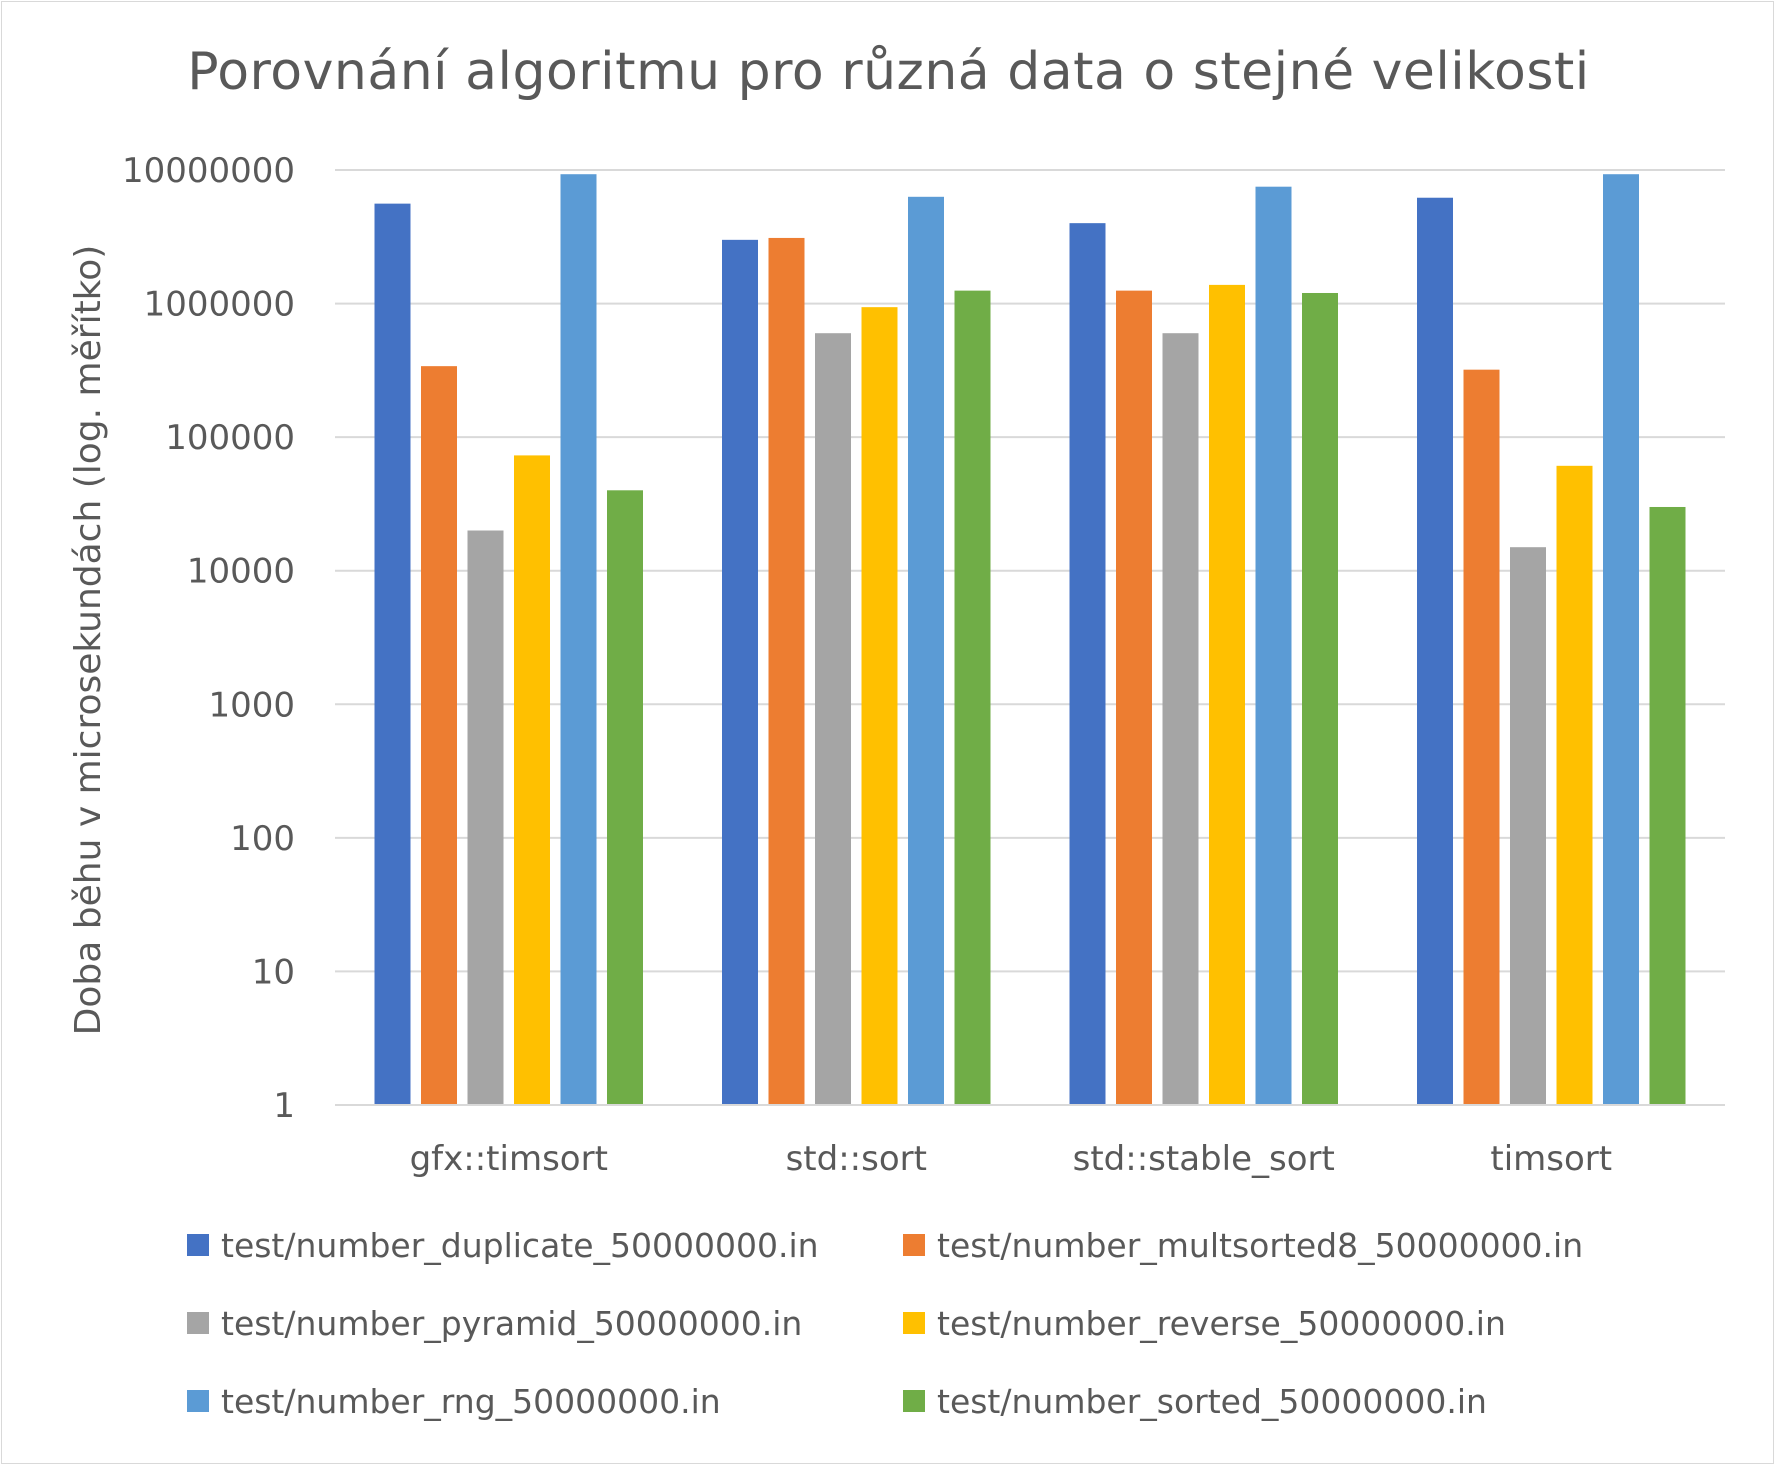 This screenshot has height=1467, width=1777. What do you see at coordinates (208, 171) in the screenshot?
I see `y-tick-label: 10000000` at bounding box center [208, 171].